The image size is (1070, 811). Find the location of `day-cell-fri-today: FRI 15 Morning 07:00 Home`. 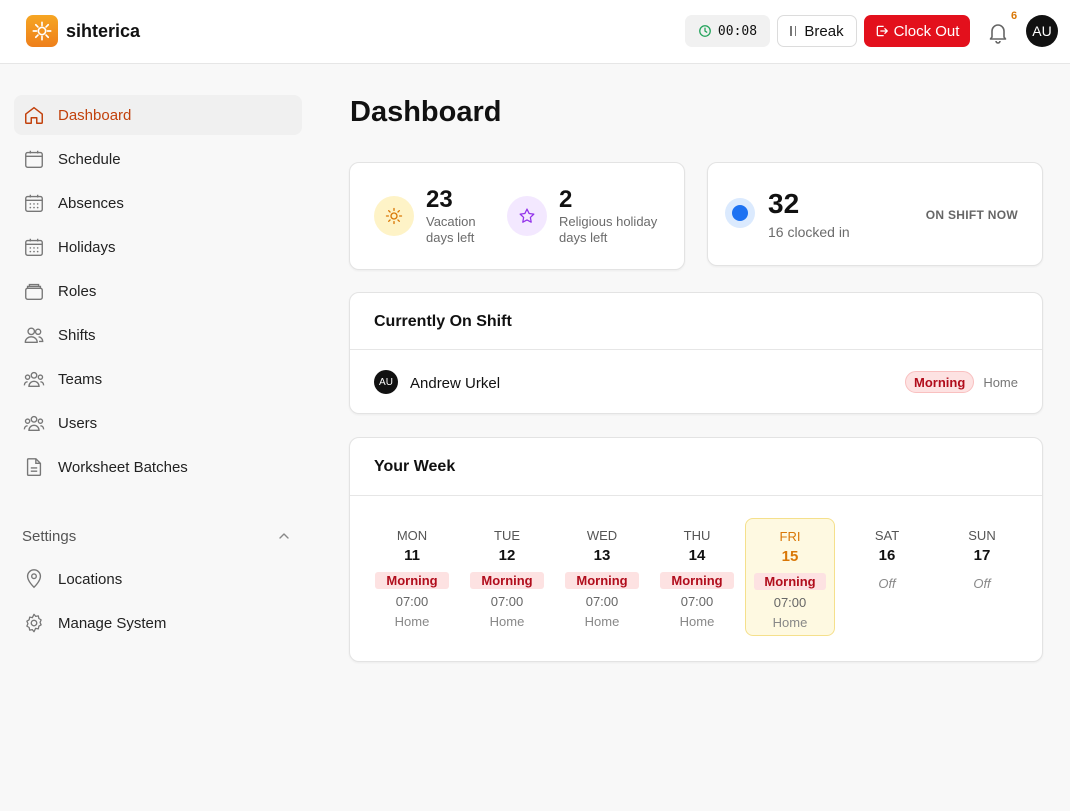

day-cell-fri-today: FRI 15 Morning 07:00 Home is located at coordinates (790, 577).